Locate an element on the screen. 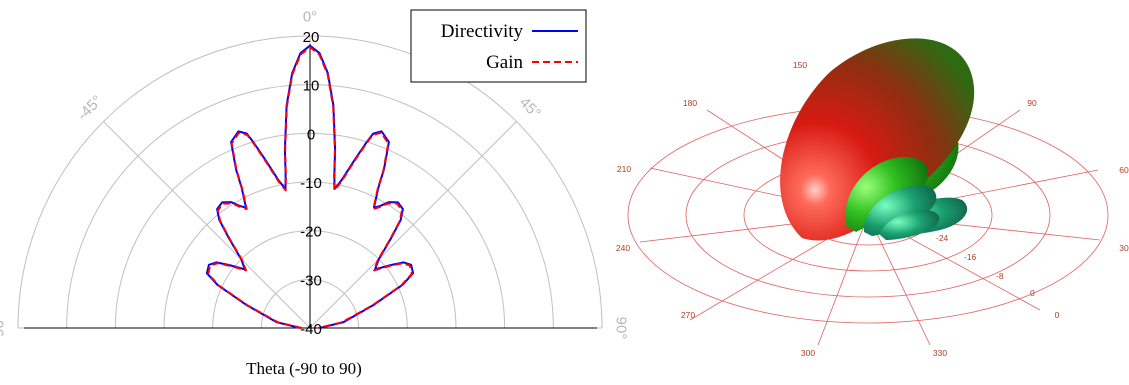 Image resolution: width=1129 pixels, height=385 pixels. radial-label-neg24: -24 is located at coordinates (942, 238).